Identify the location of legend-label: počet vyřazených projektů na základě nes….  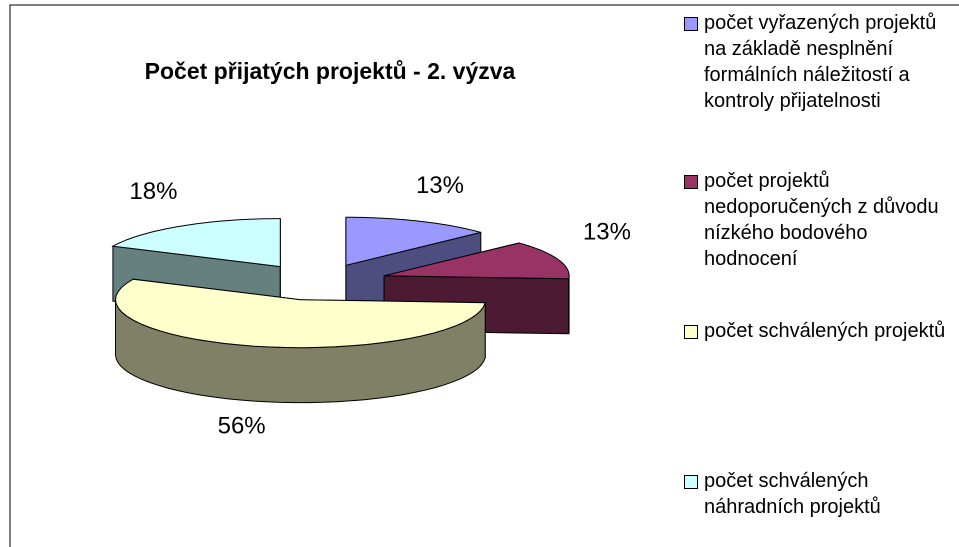
(820, 62).